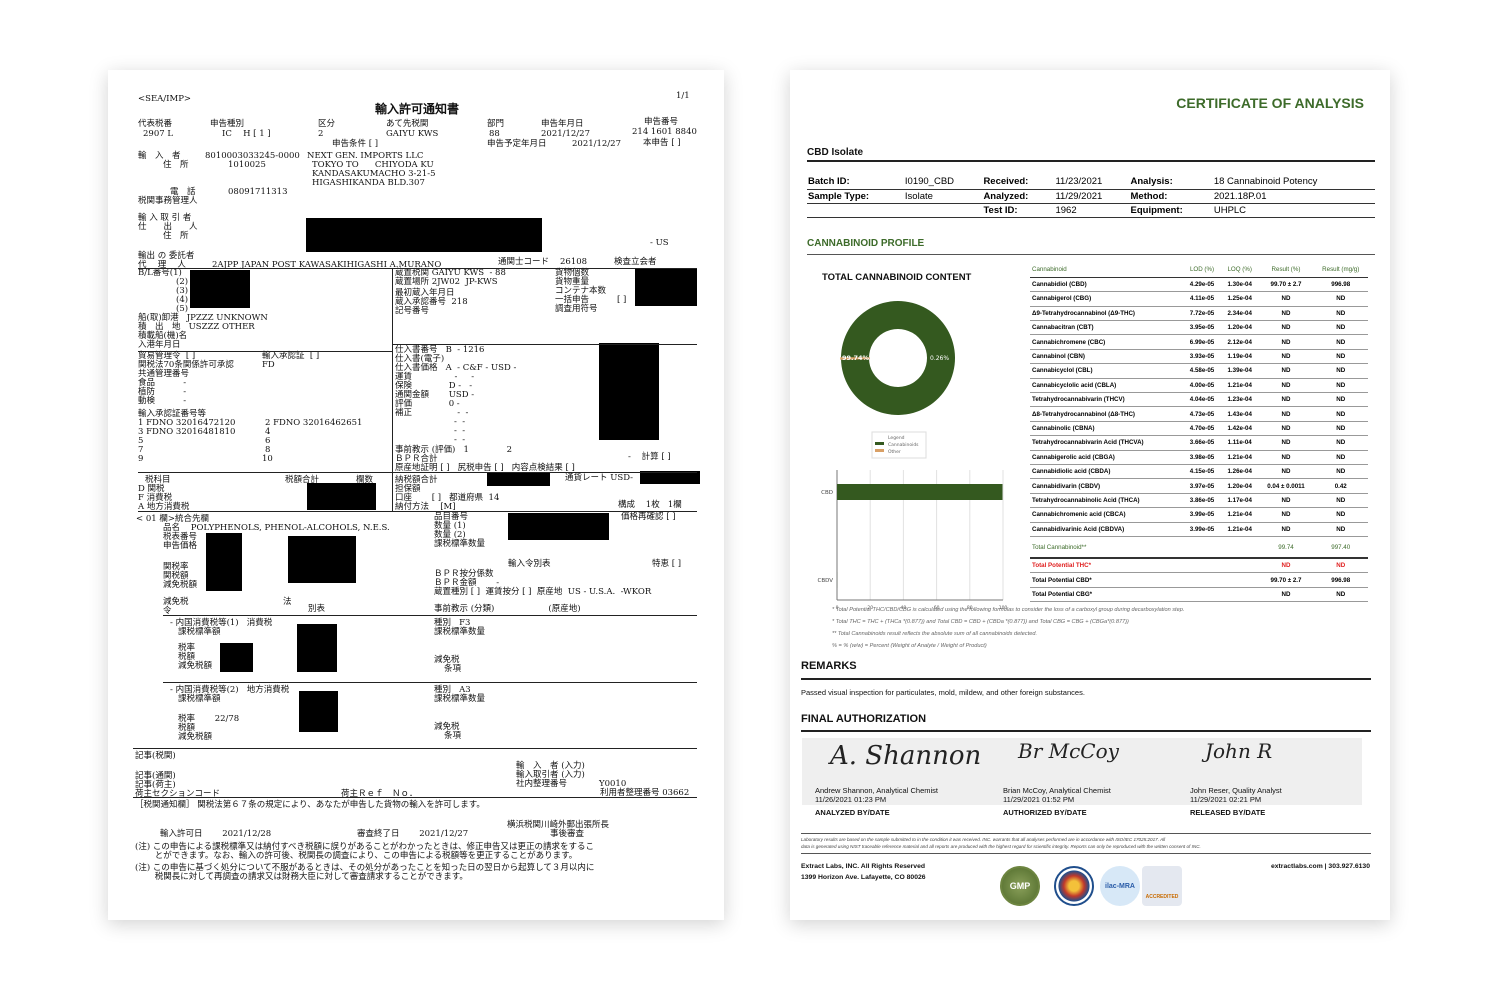 This screenshot has width=1500, height=990. What do you see at coordinates (1239, 472) in the screenshot?
I see `cell: 1.26e-04` at bounding box center [1239, 472].